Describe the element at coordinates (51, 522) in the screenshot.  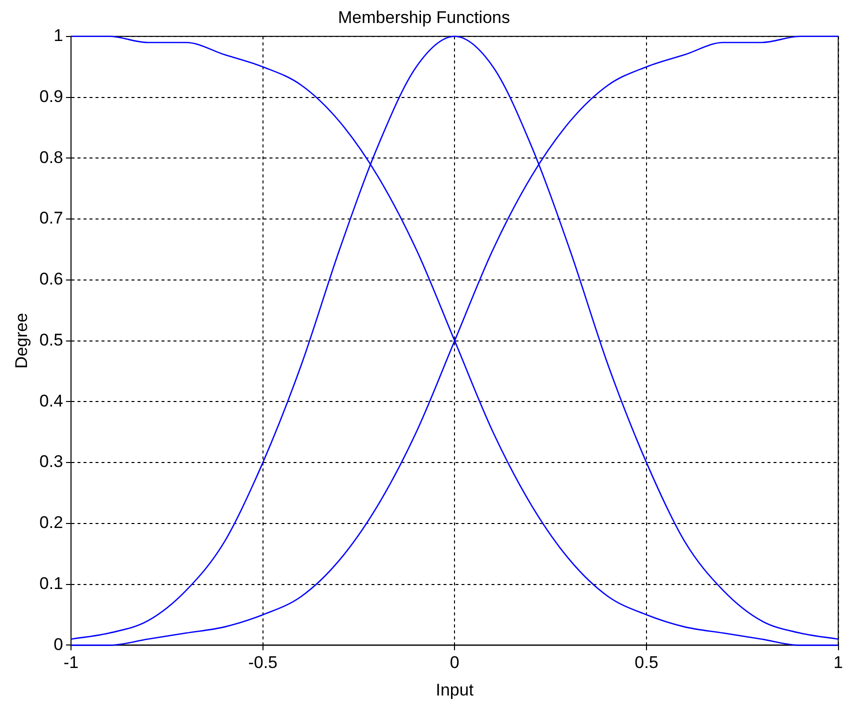
I see `y-tick-label: 0.2` at that location.